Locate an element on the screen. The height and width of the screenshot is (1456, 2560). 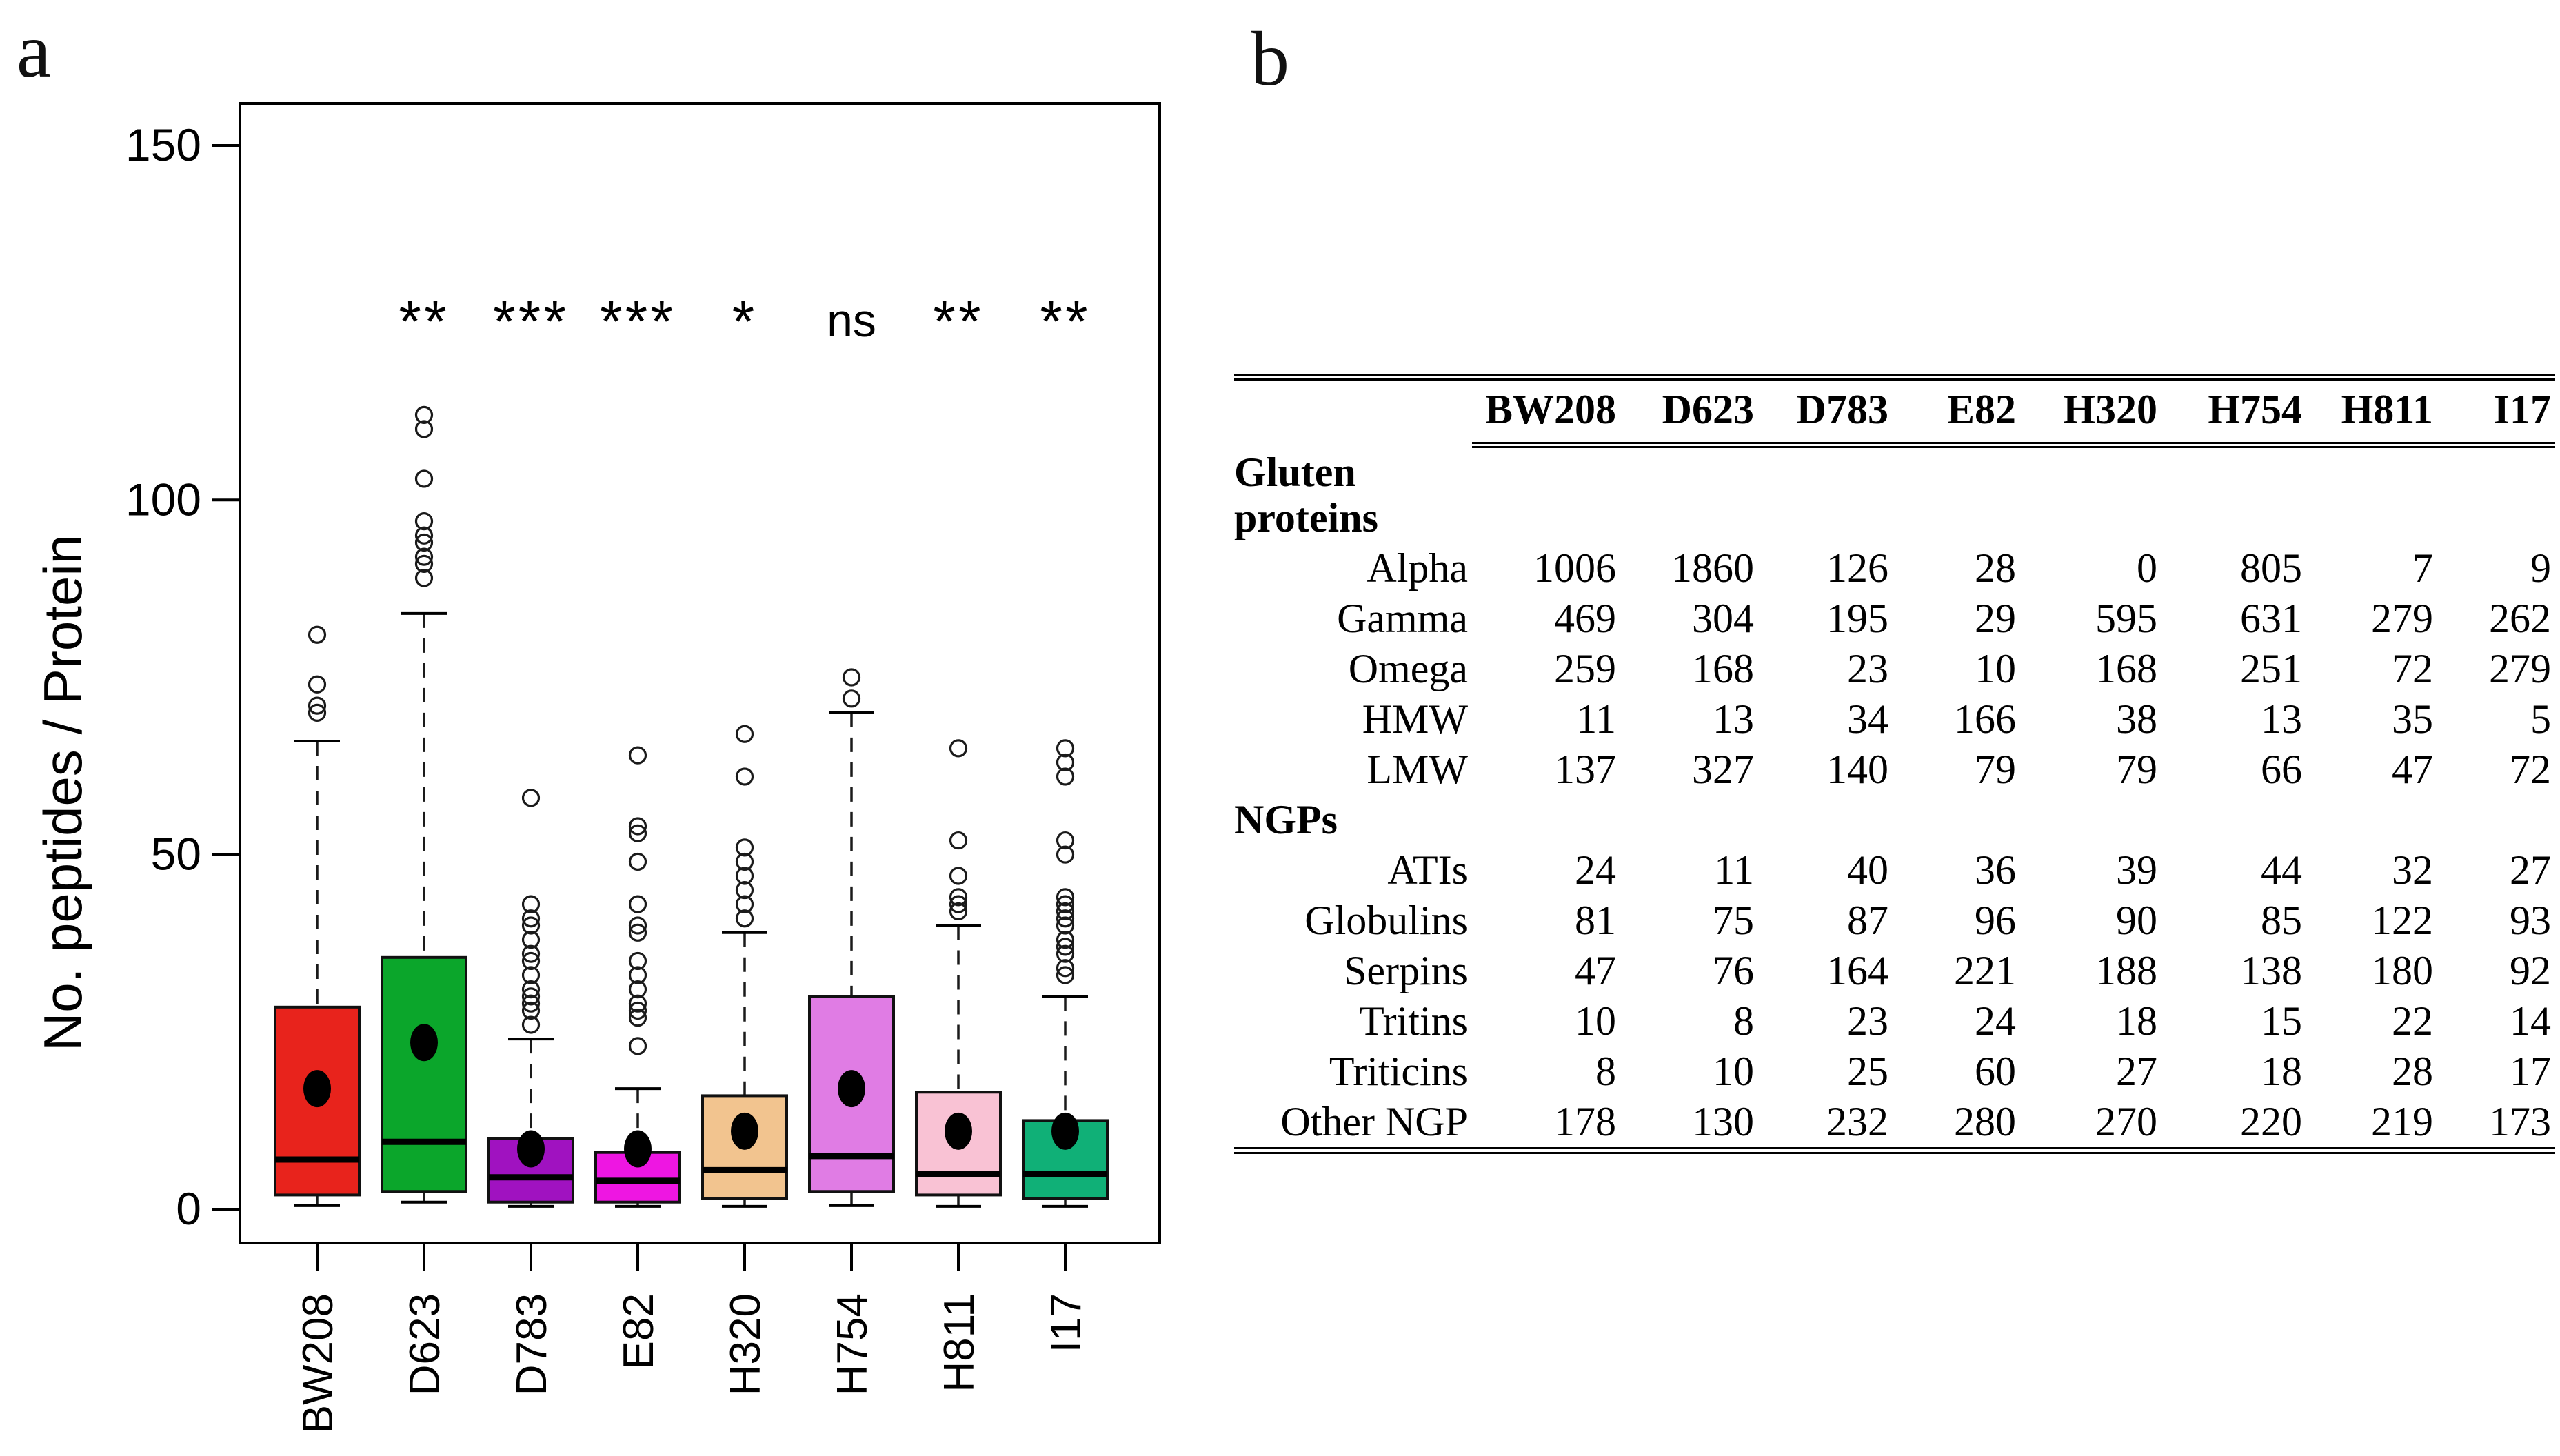
table-header-cell: BW208 is located at coordinates (1546, 414).